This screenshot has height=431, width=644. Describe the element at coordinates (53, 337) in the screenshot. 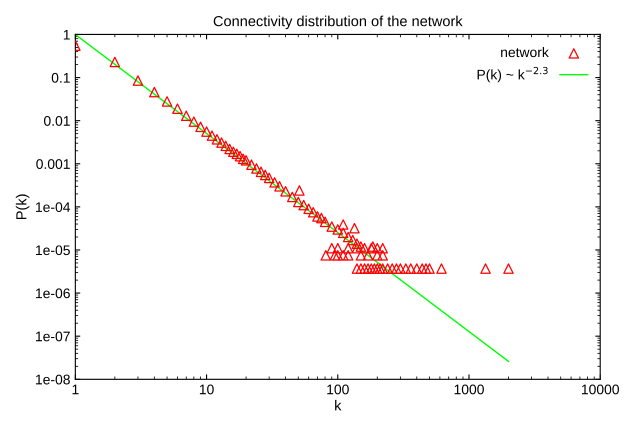

I see `y-tick-label: 1e-07` at that location.